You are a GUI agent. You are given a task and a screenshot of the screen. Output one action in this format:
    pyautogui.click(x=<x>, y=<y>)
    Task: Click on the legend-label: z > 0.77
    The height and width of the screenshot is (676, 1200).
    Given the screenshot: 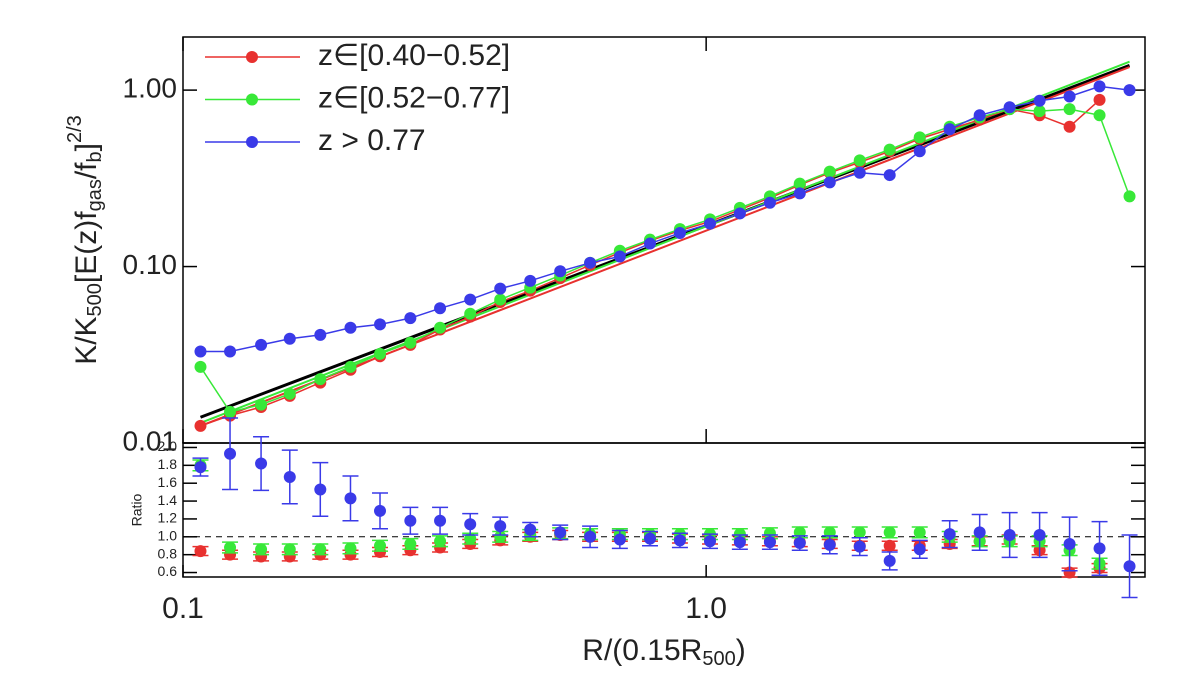 What is the action you would take?
    pyautogui.click(x=372, y=140)
    